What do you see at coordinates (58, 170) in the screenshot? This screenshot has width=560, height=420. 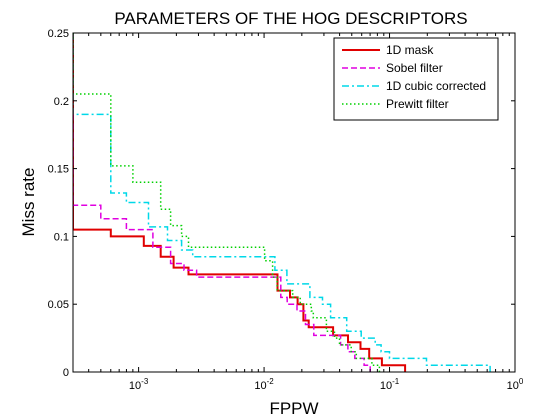 I see `y-tick-label-3: 0.15` at bounding box center [58, 170].